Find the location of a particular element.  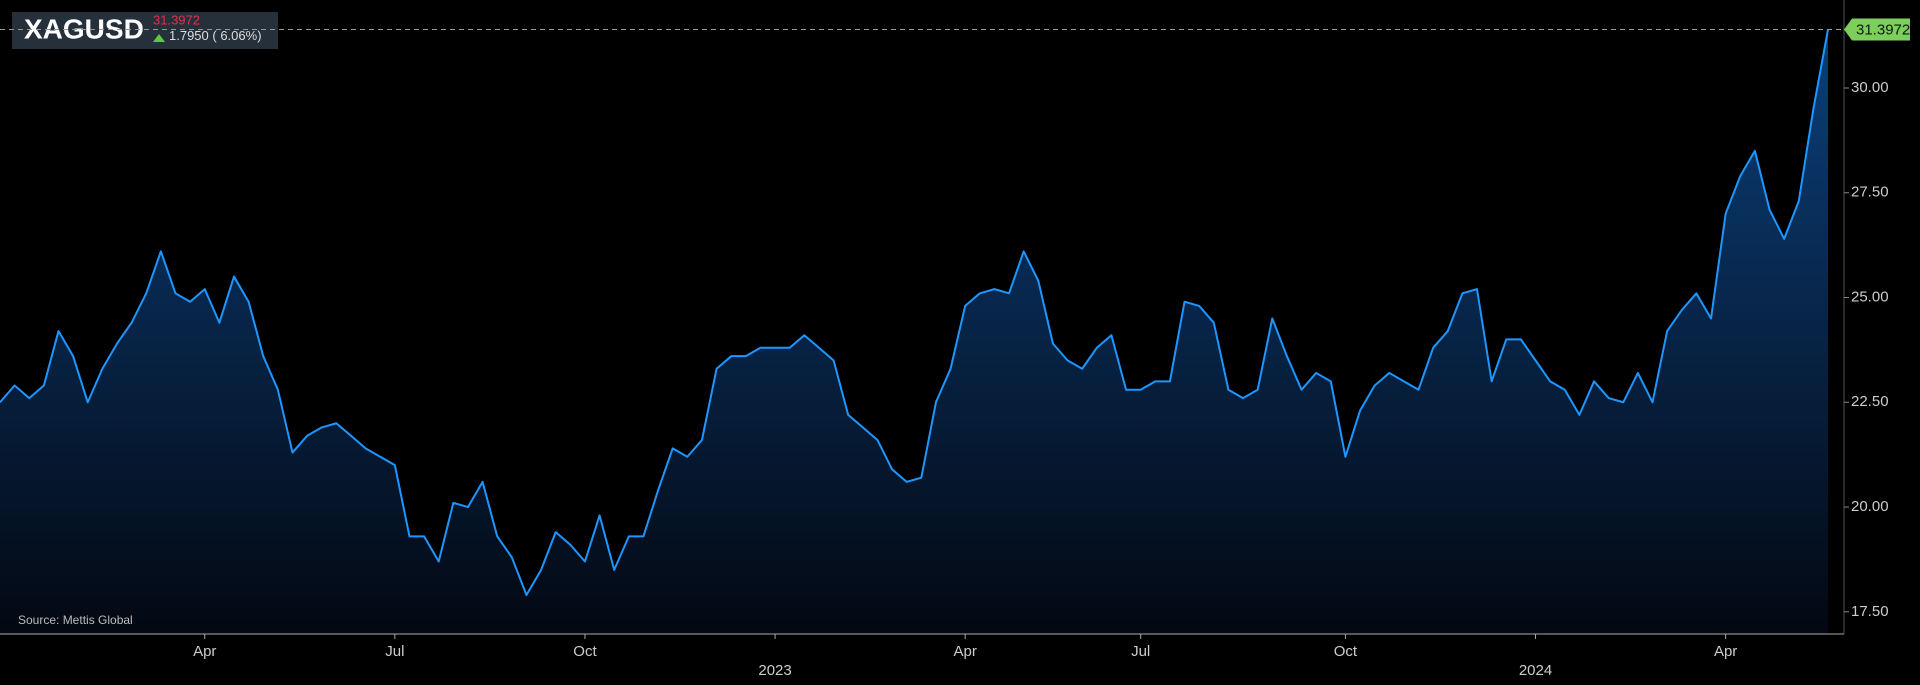

source-note: Source: Mettis Global is located at coordinates (75, 620).